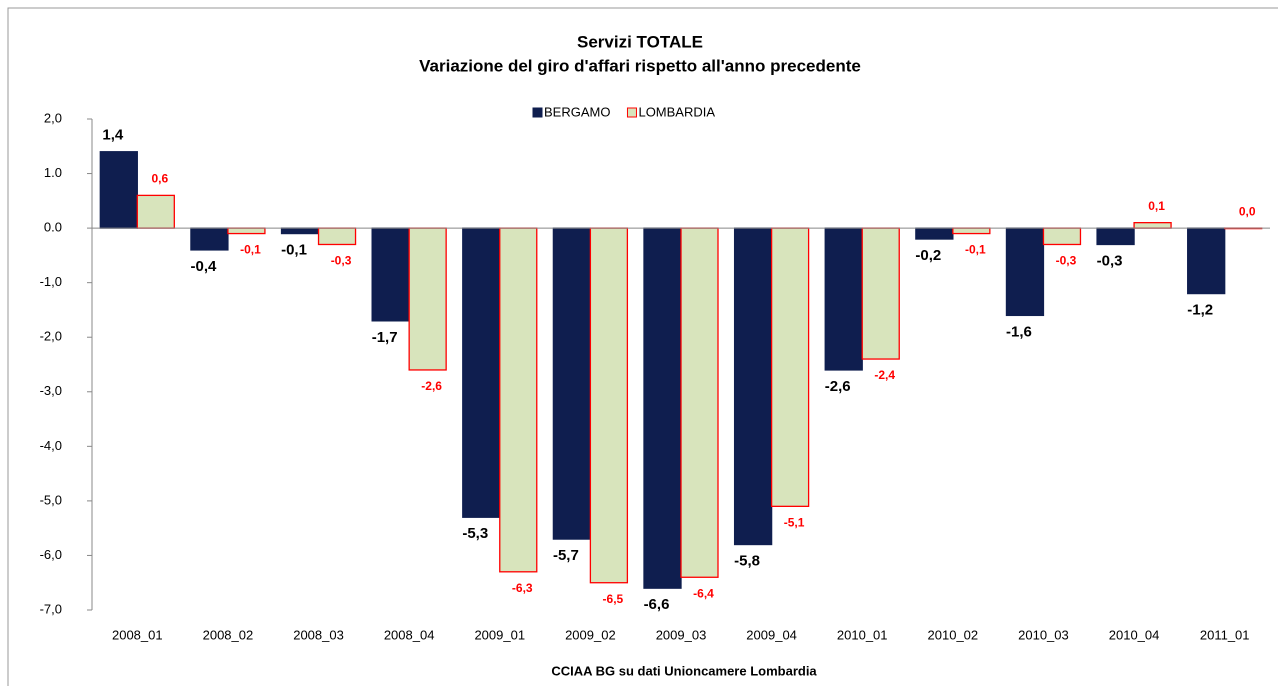 The width and height of the screenshot is (1278, 686). I want to click on value-label: 0,1, so click(1156, 206).